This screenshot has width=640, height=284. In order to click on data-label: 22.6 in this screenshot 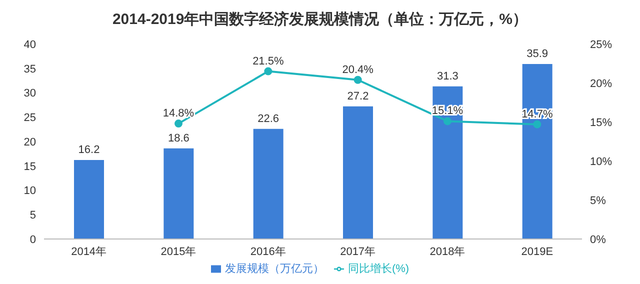, I will do `click(269, 118)`.